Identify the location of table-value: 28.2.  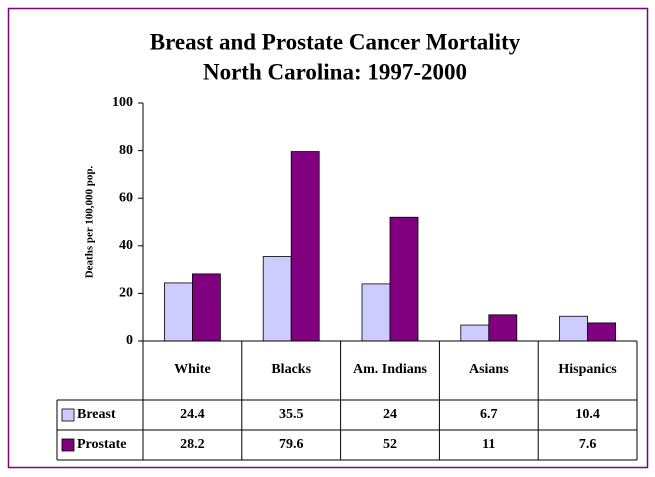
(192, 444).